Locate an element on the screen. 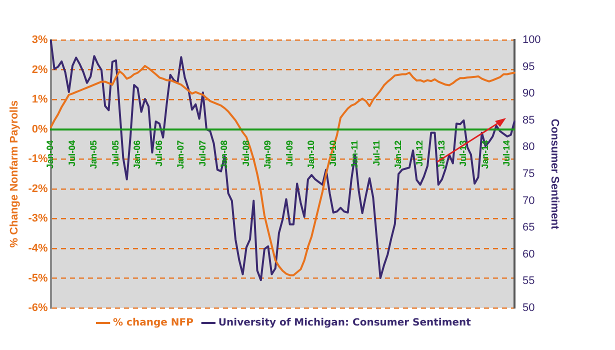 This screenshot has width=615, height=350. y-tick-label: 2% is located at coordinates (40, 70).